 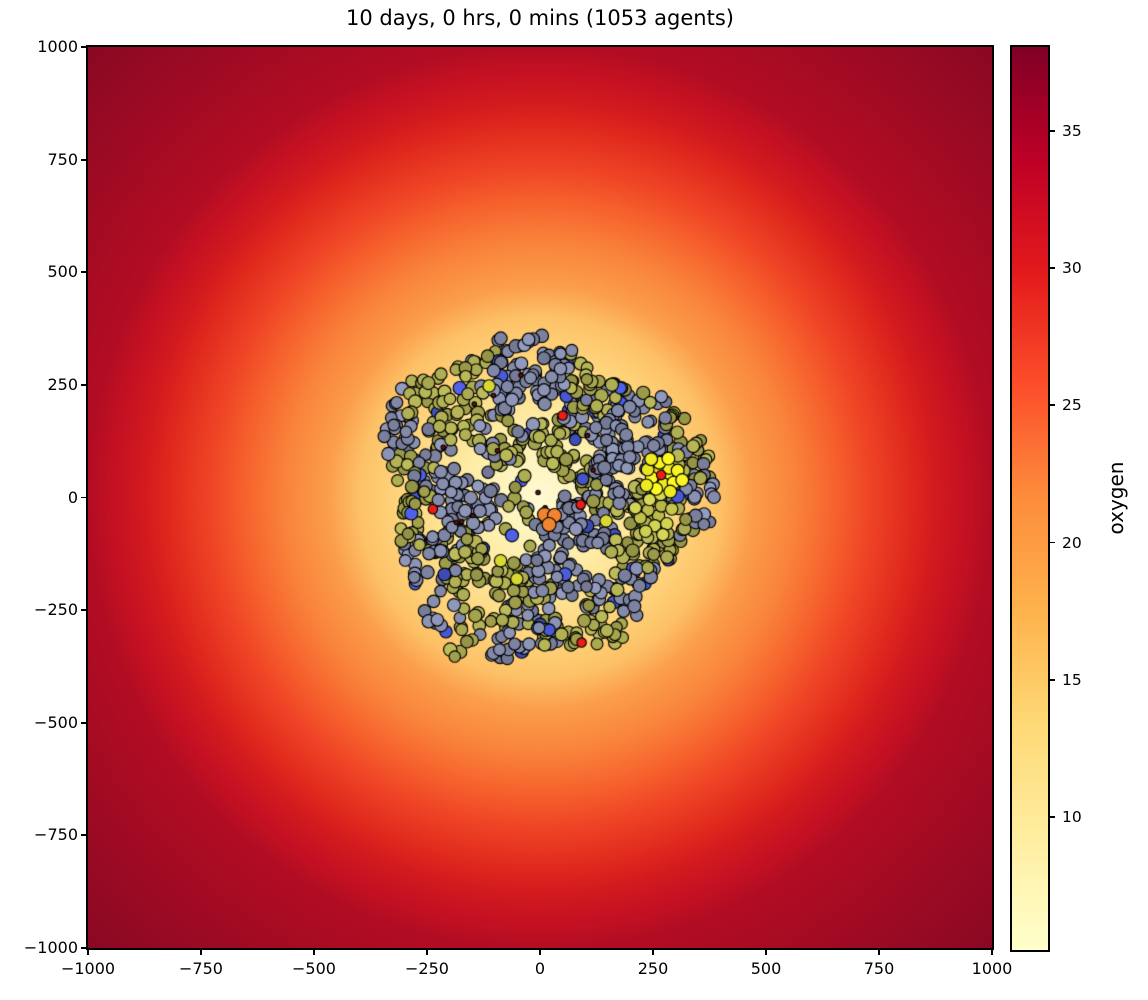 I want to click on x-tick-label: −250, so click(x=427, y=968).